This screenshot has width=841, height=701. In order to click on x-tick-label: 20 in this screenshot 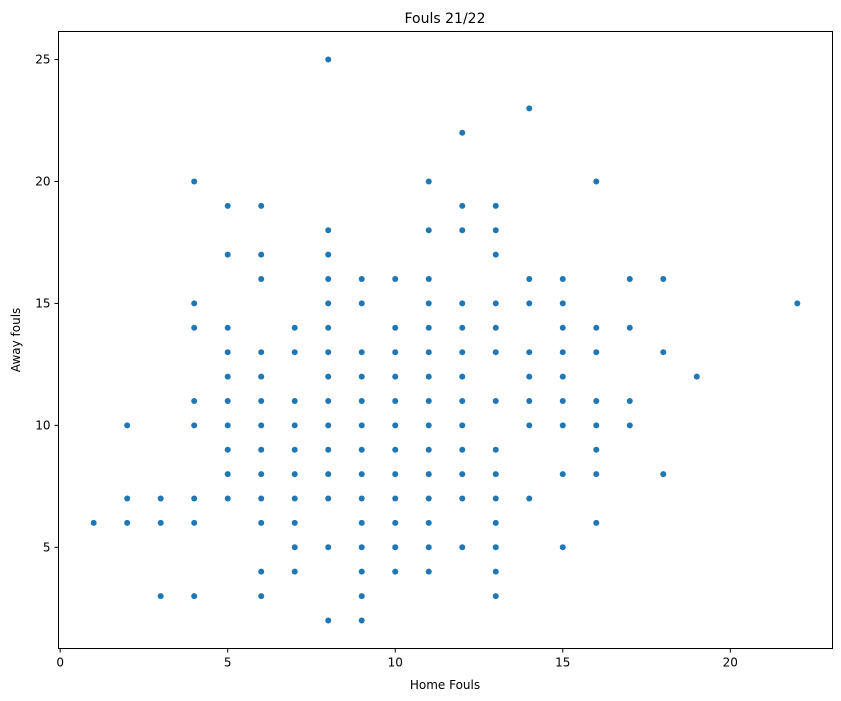, I will do `click(730, 663)`.